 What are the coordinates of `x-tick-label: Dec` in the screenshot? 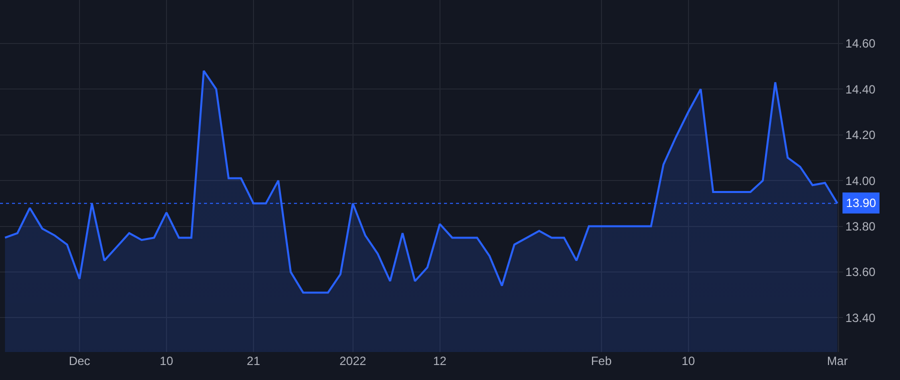 It's located at (79, 361).